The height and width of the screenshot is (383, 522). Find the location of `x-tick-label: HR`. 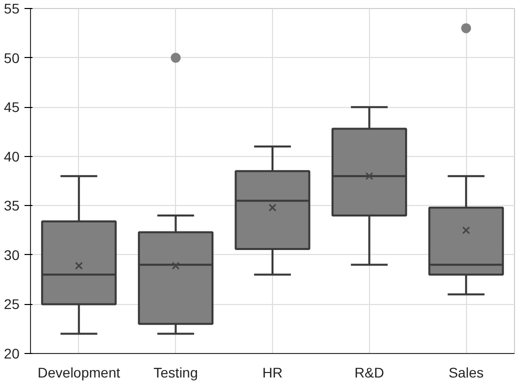

x-tick-label: HR is located at coordinates (272, 372).